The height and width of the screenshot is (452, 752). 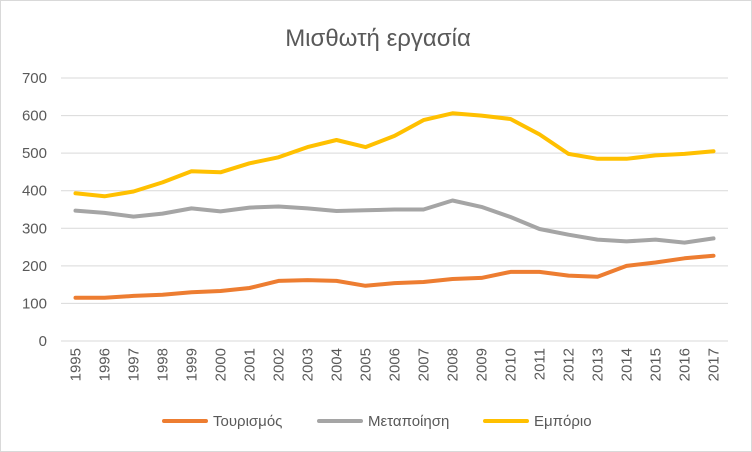 I want to click on y-tick-label: 400, so click(x=34, y=191).